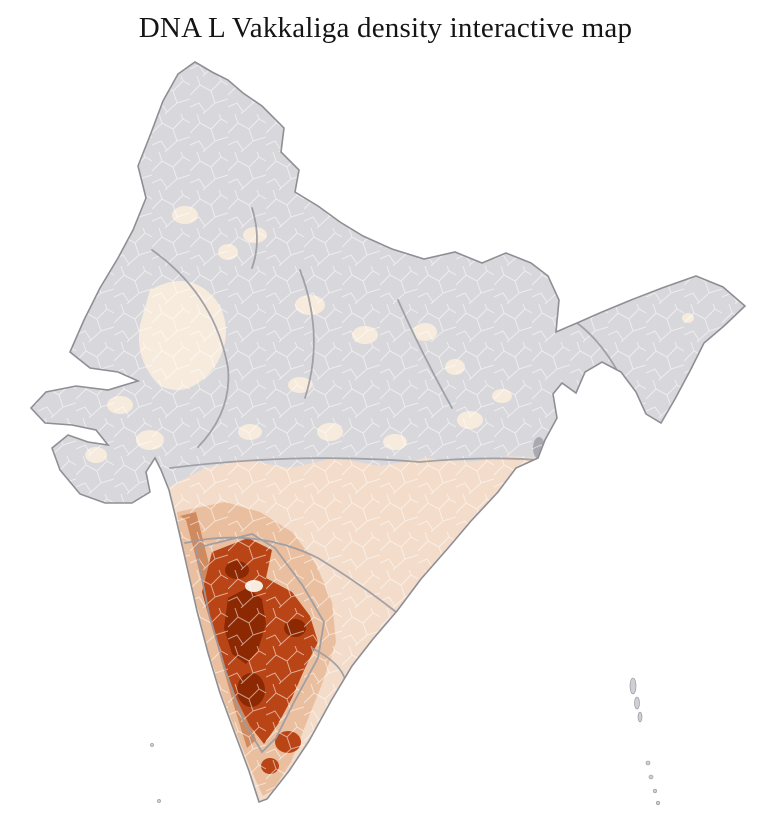  Describe the element at coordinates (405, 741) in the screenshot. I see `island-districts` at that location.